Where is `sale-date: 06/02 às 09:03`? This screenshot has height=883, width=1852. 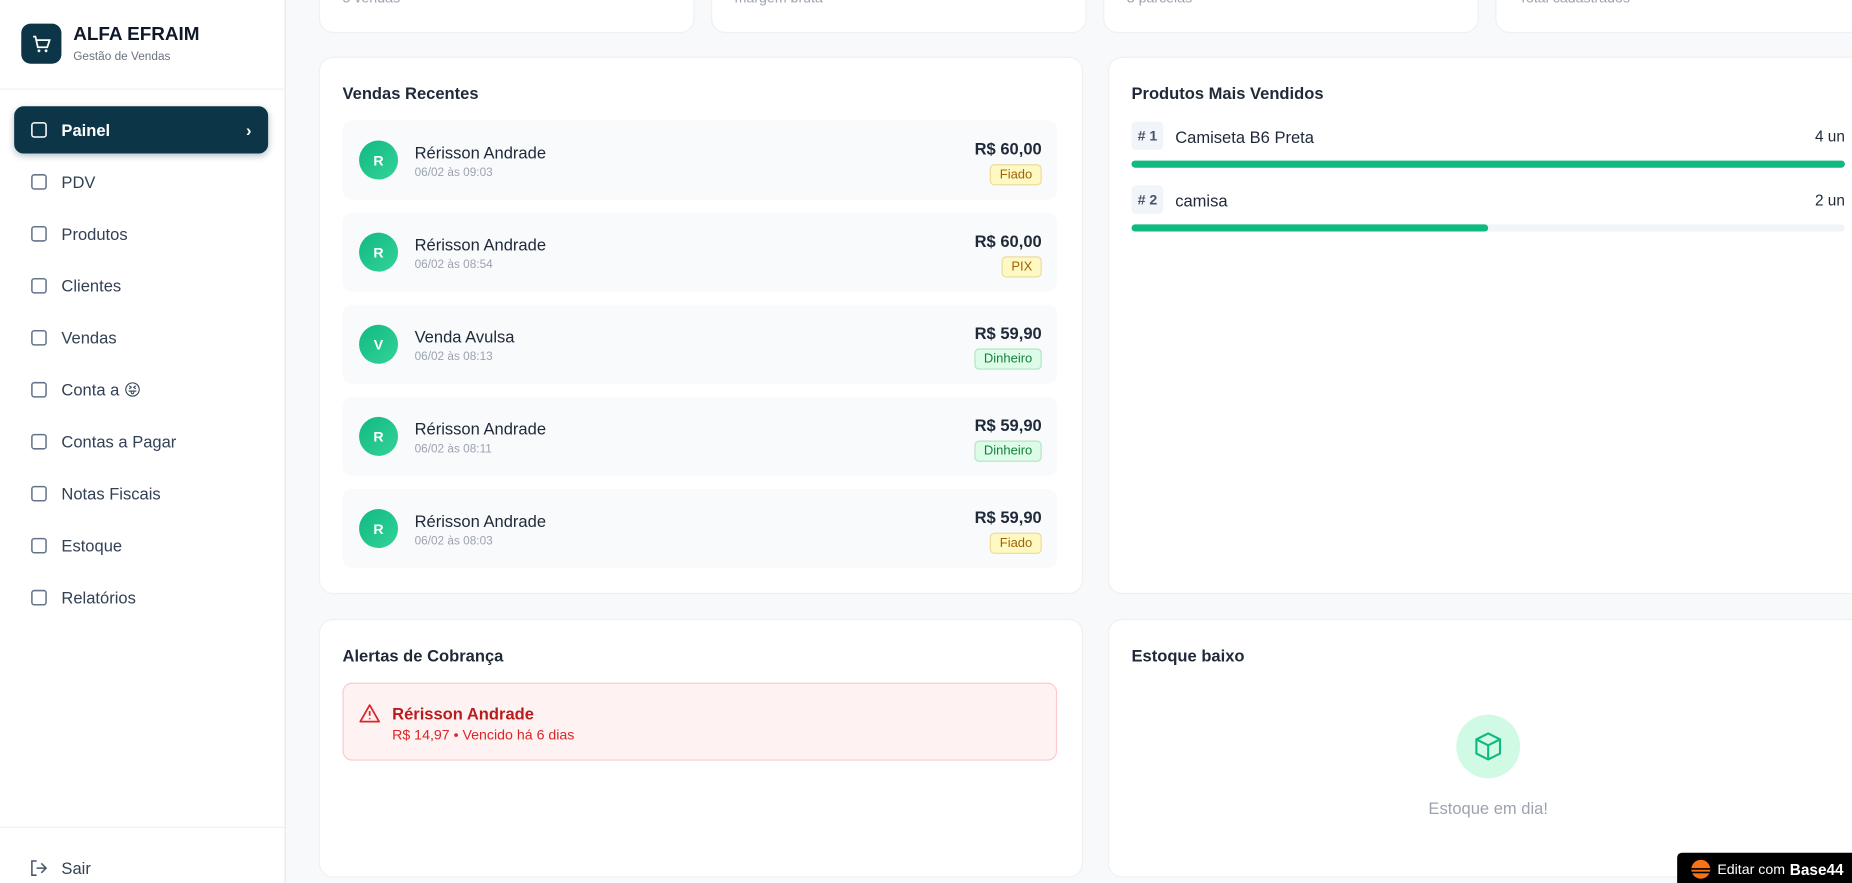
sale-date: 06/02 às 09:03 is located at coordinates (453, 173).